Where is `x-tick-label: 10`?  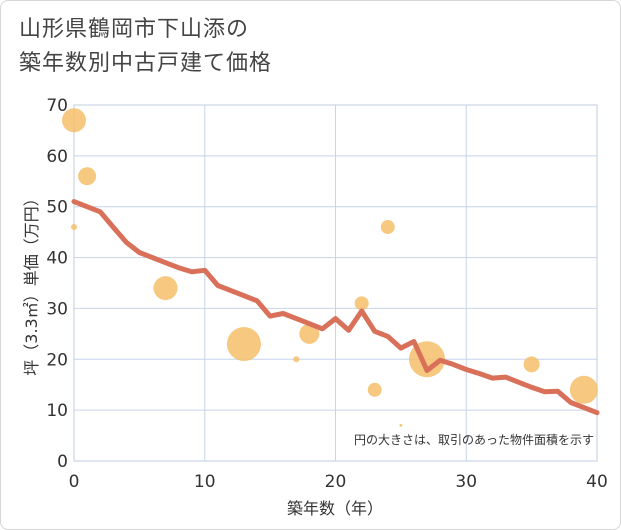
x-tick-label: 10 is located at coordinates (205, 482).